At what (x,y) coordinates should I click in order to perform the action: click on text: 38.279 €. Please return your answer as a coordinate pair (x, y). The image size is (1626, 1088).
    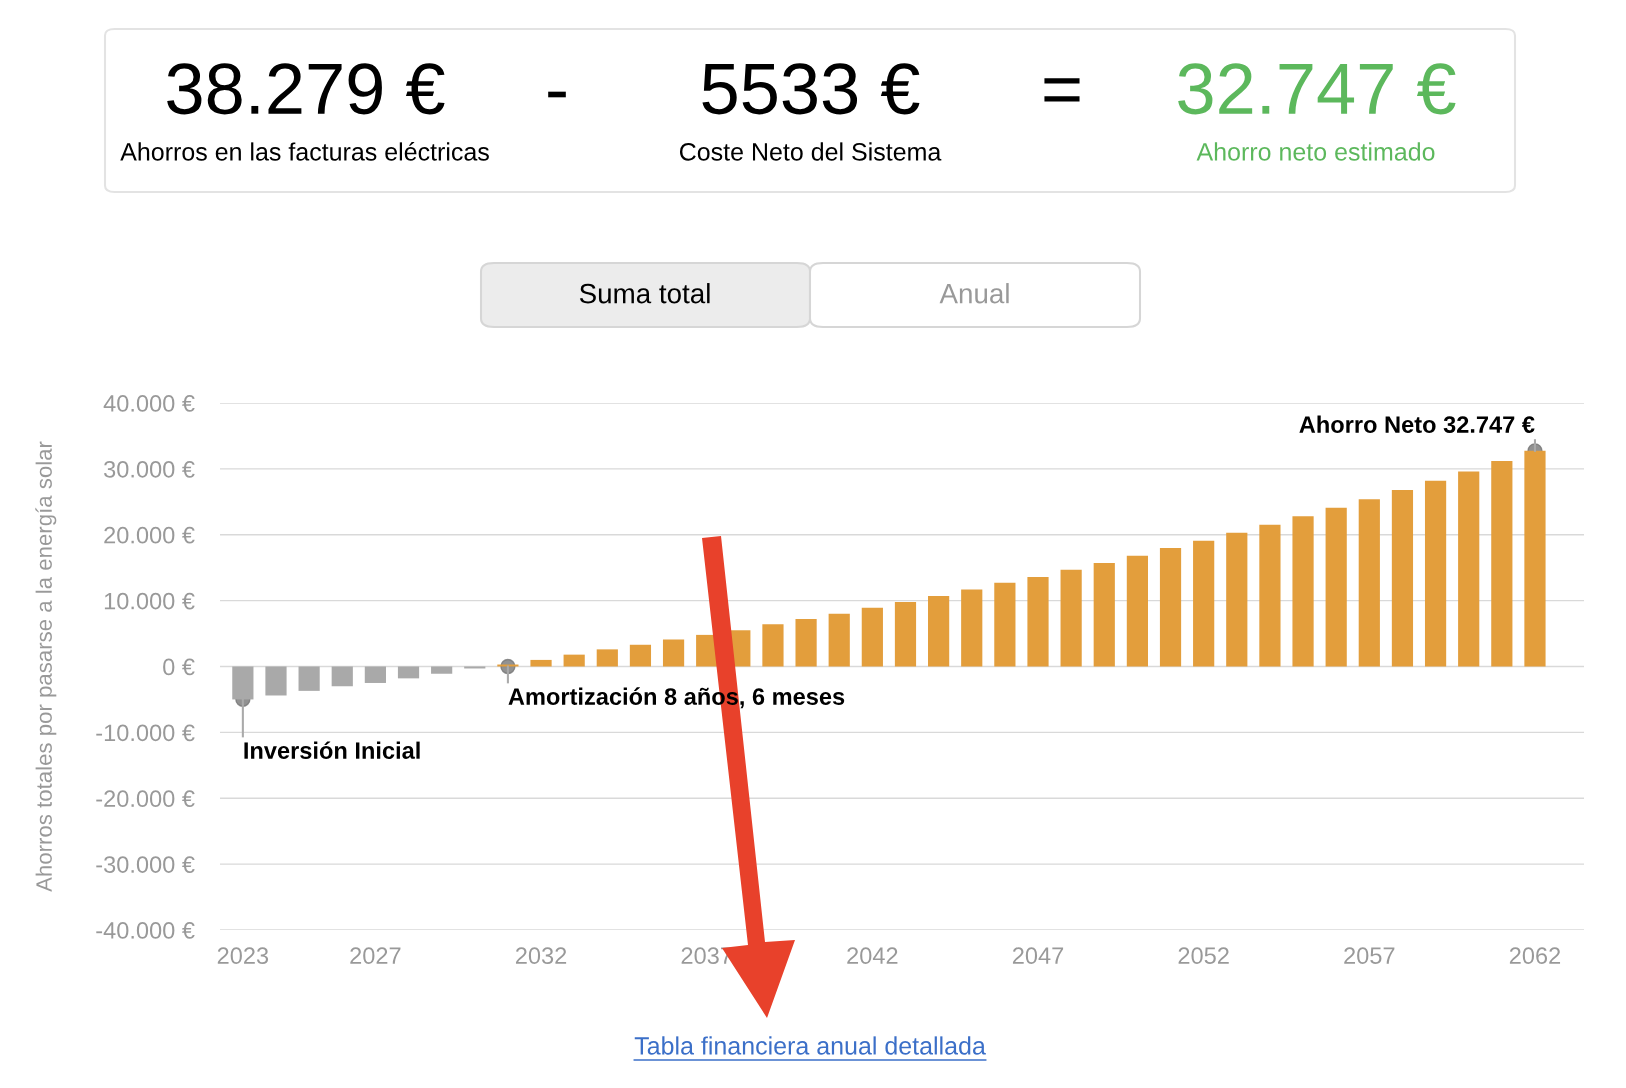
    Looking at the image, I should click on (306, 89).